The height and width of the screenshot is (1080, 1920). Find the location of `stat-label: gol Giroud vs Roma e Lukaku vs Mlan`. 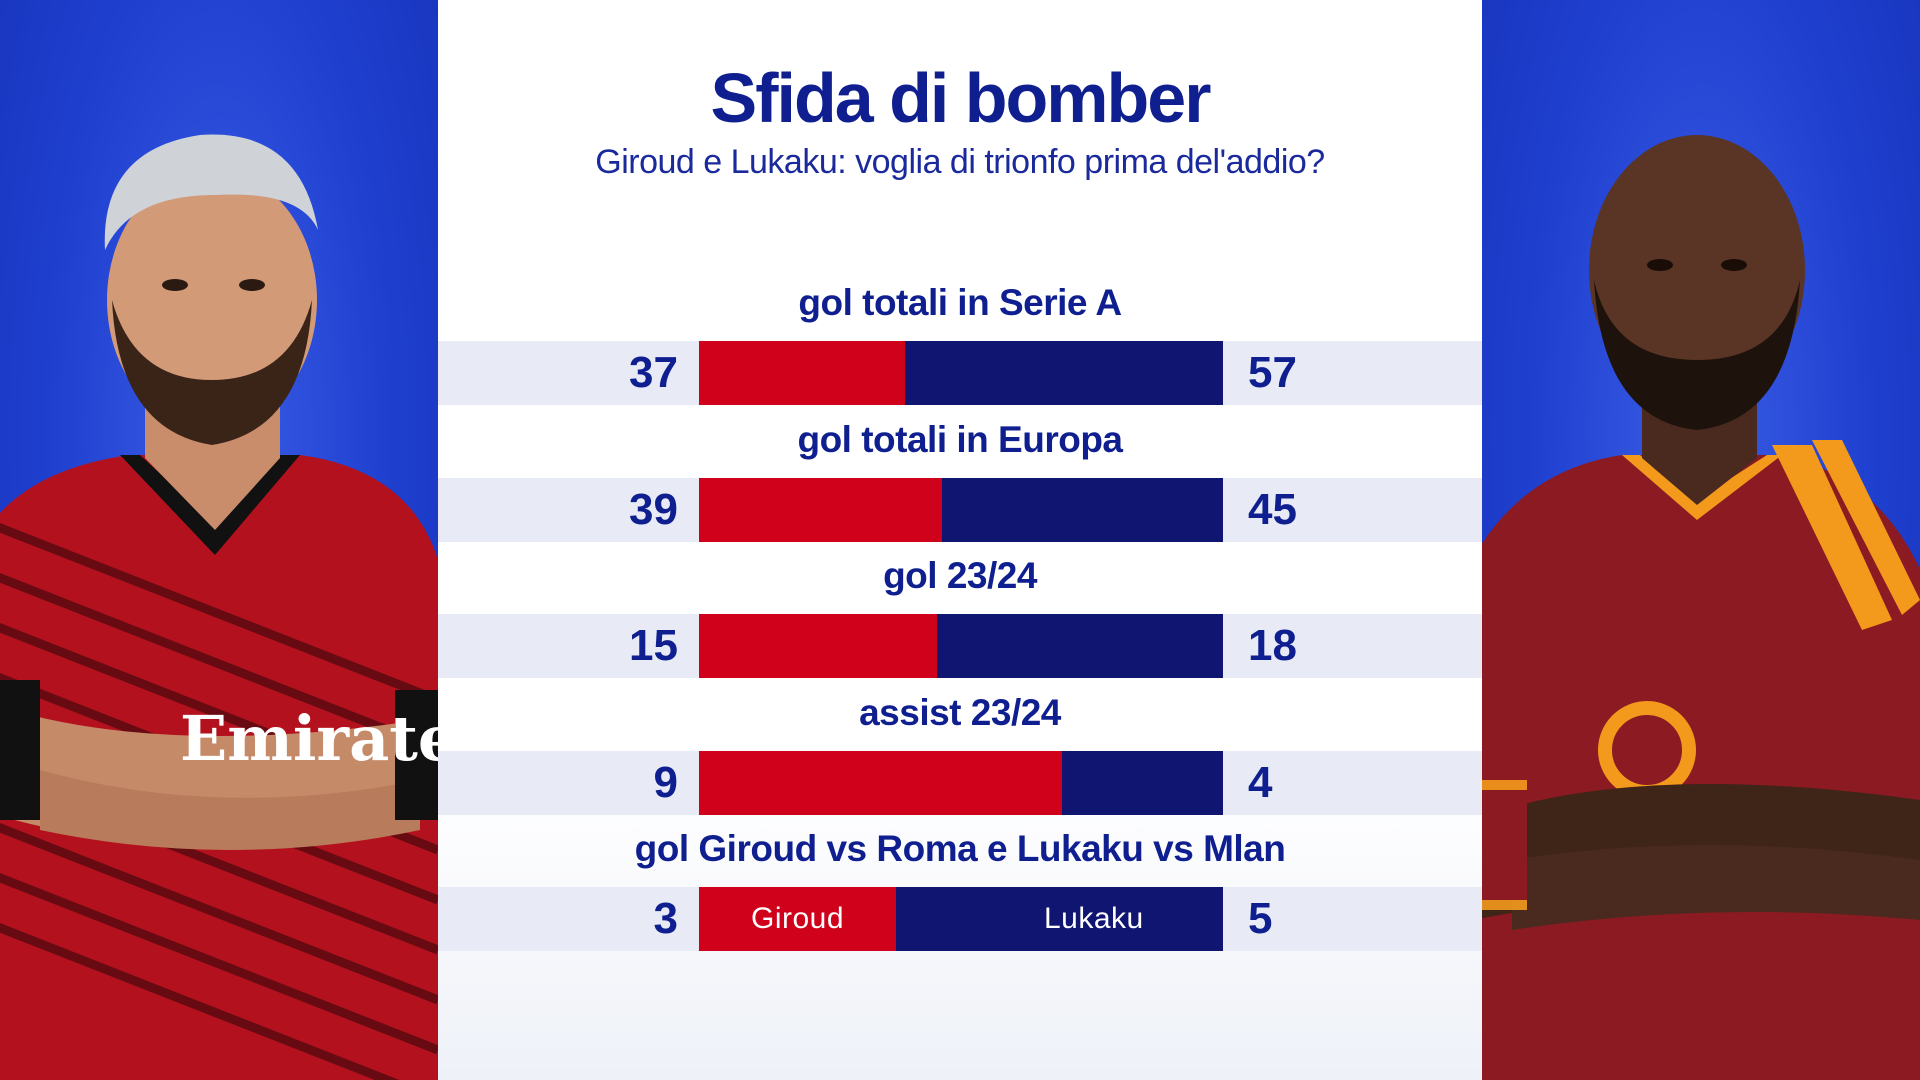

stat-label: gol Giroud vs Roma e Lukaku vs Mlan is located at coordinates (960, 848).